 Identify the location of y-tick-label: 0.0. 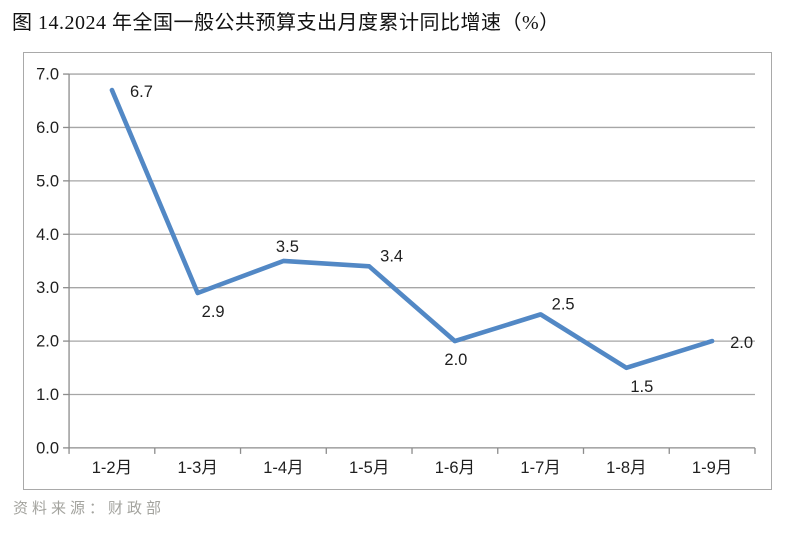
(47, 447).